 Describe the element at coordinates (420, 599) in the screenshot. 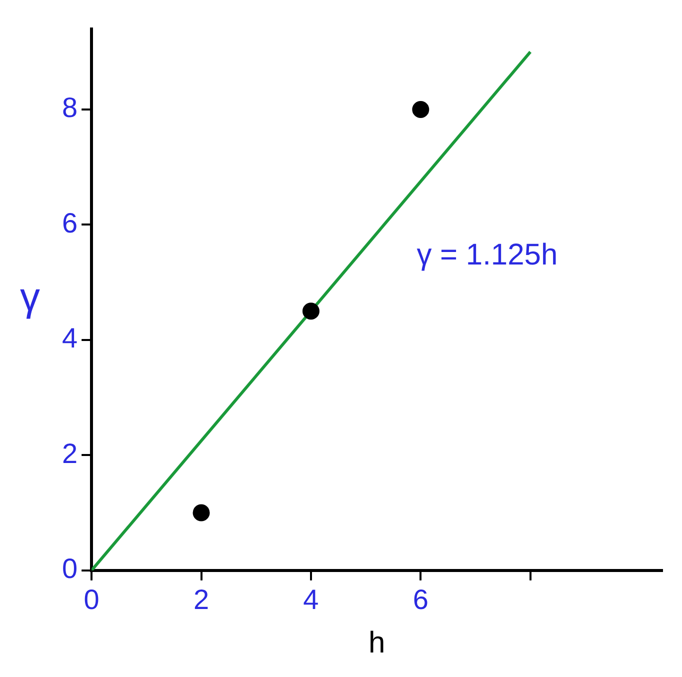

I see `x-tick-label: 6` at that location.